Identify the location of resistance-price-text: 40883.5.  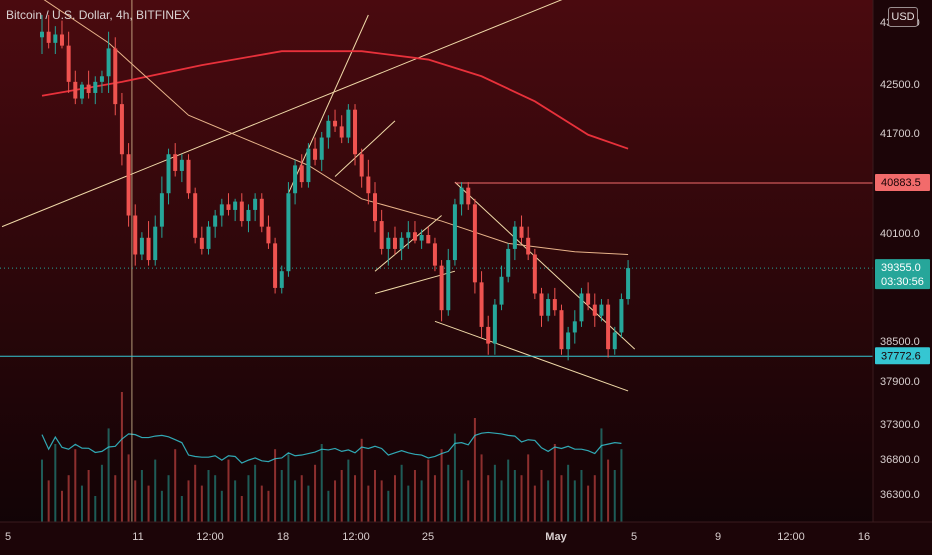
(901, 183).